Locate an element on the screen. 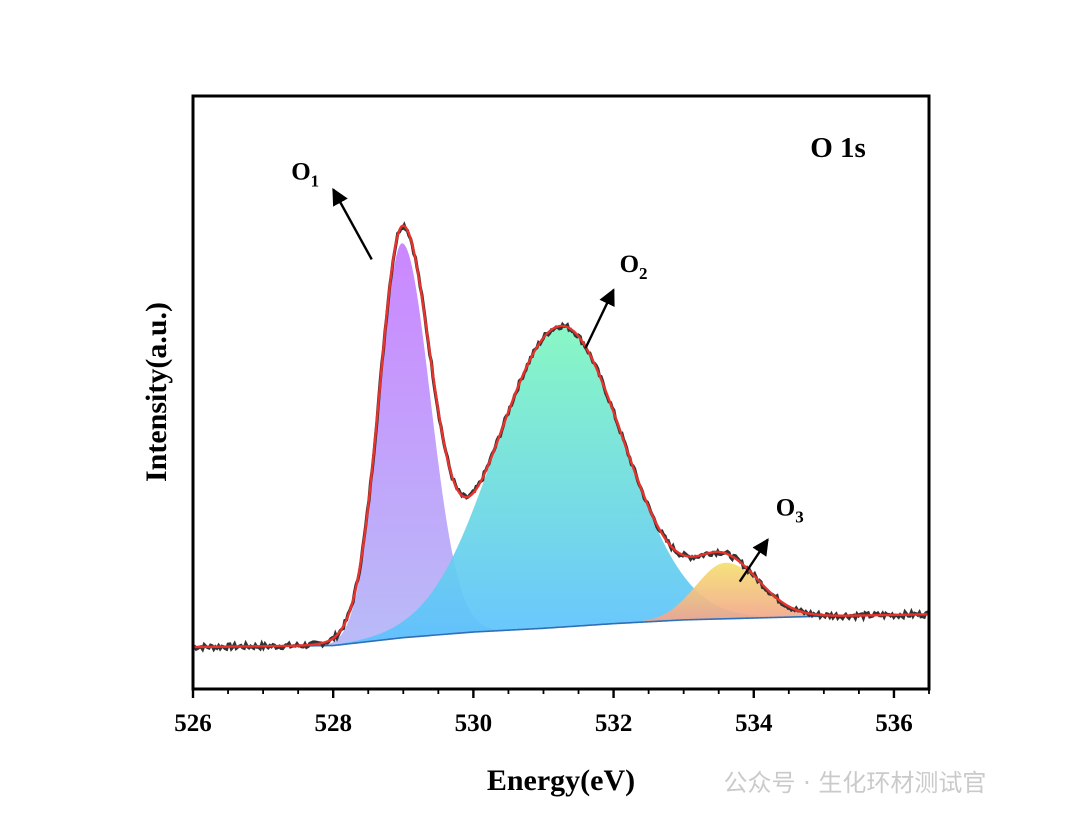  peak-label-o3: O3 is located at coordinates (790, 511).